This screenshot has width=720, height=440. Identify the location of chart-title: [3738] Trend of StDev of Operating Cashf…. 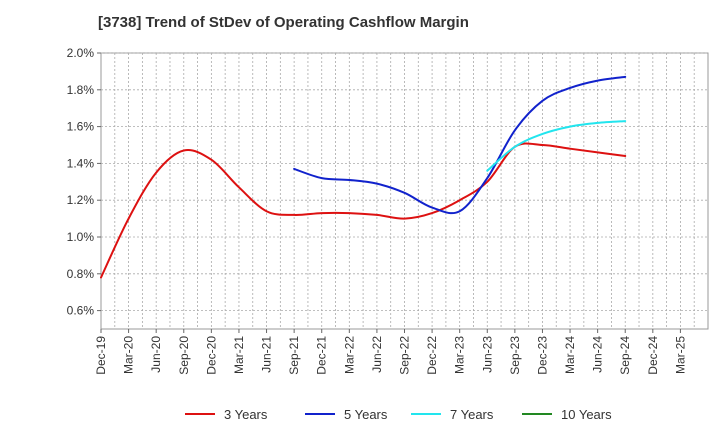
(283, 22).